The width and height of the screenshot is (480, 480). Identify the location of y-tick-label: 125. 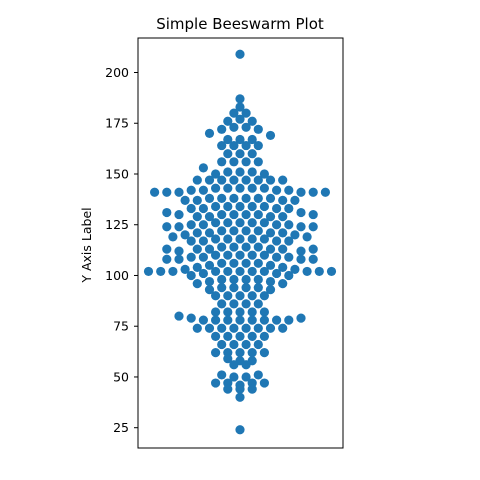
(117, 224).